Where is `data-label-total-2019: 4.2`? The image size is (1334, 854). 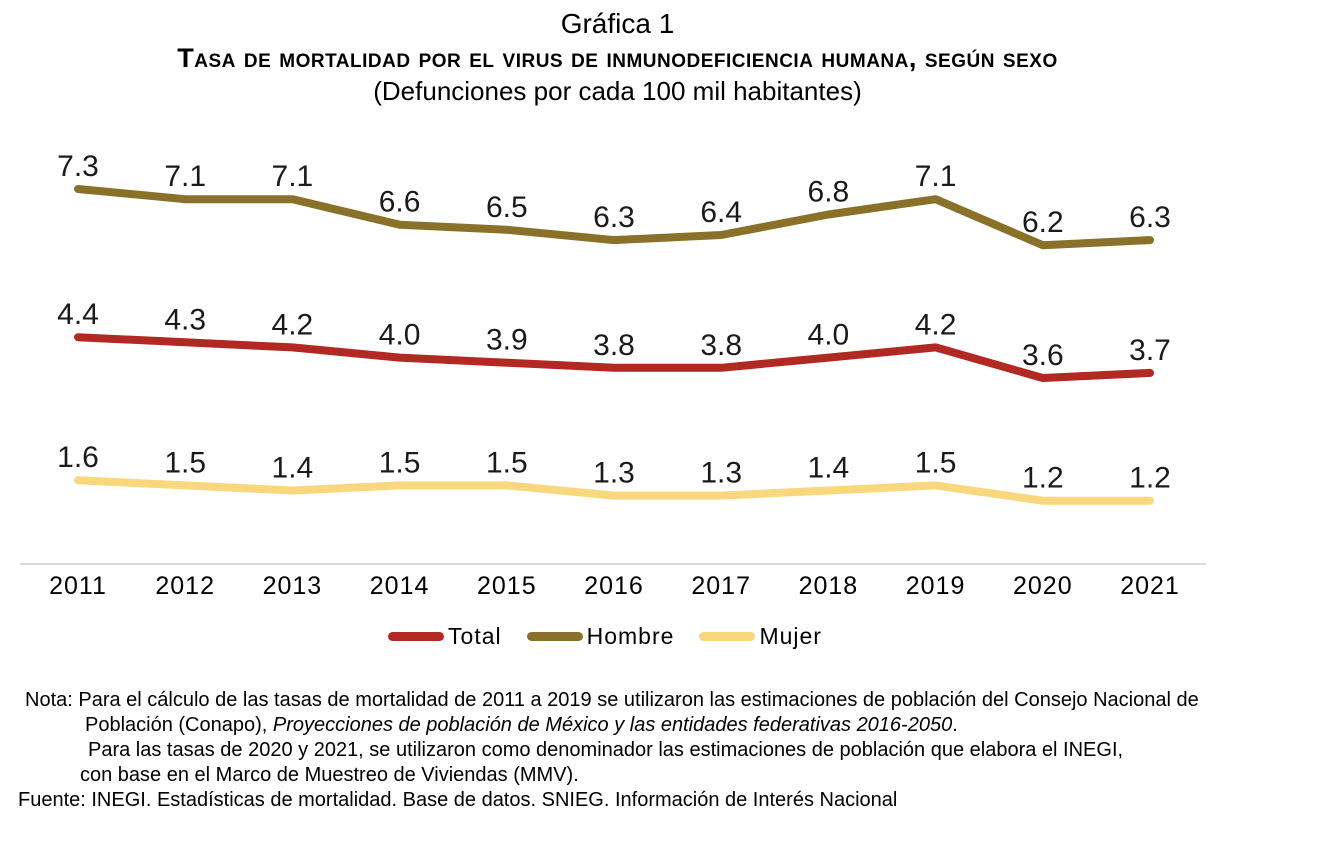 data-label-total-2019: 4.2 is located at coordinates (936, 324).